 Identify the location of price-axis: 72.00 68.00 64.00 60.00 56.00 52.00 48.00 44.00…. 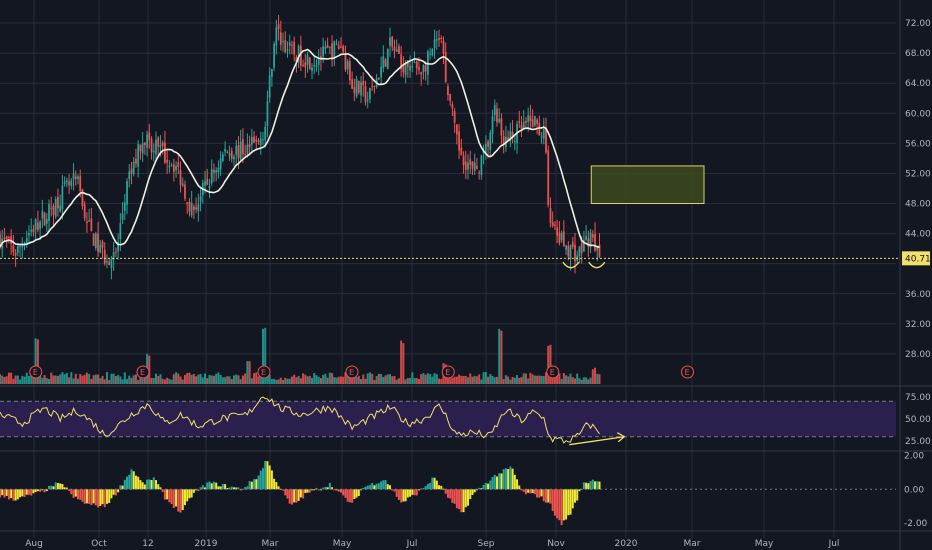
(918, 189).